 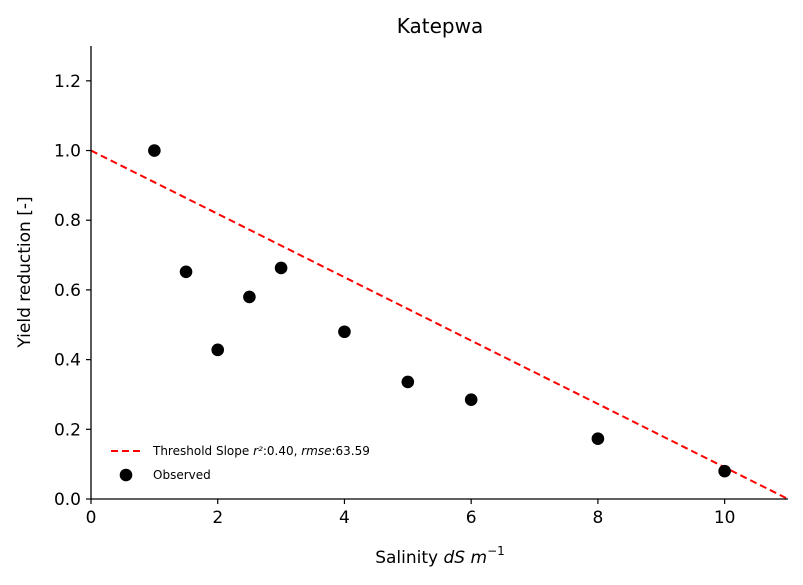 I want to click on legend-threshold-name: Threshold Slope, so click(x=200, y=451).